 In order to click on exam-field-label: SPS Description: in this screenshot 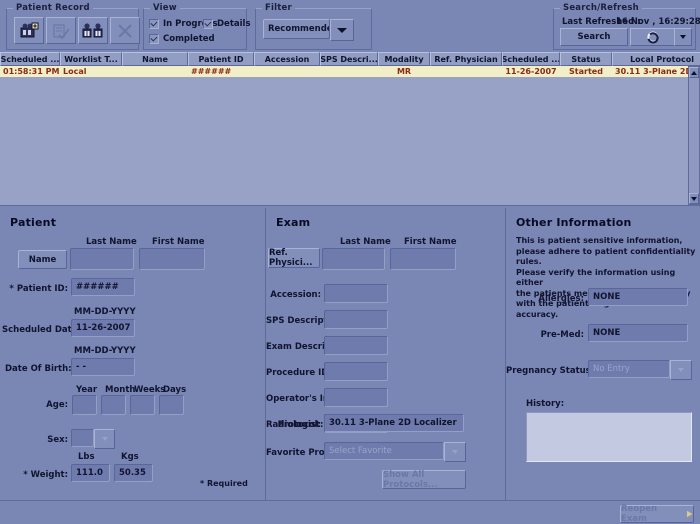, I will do `click(306, 321)`.